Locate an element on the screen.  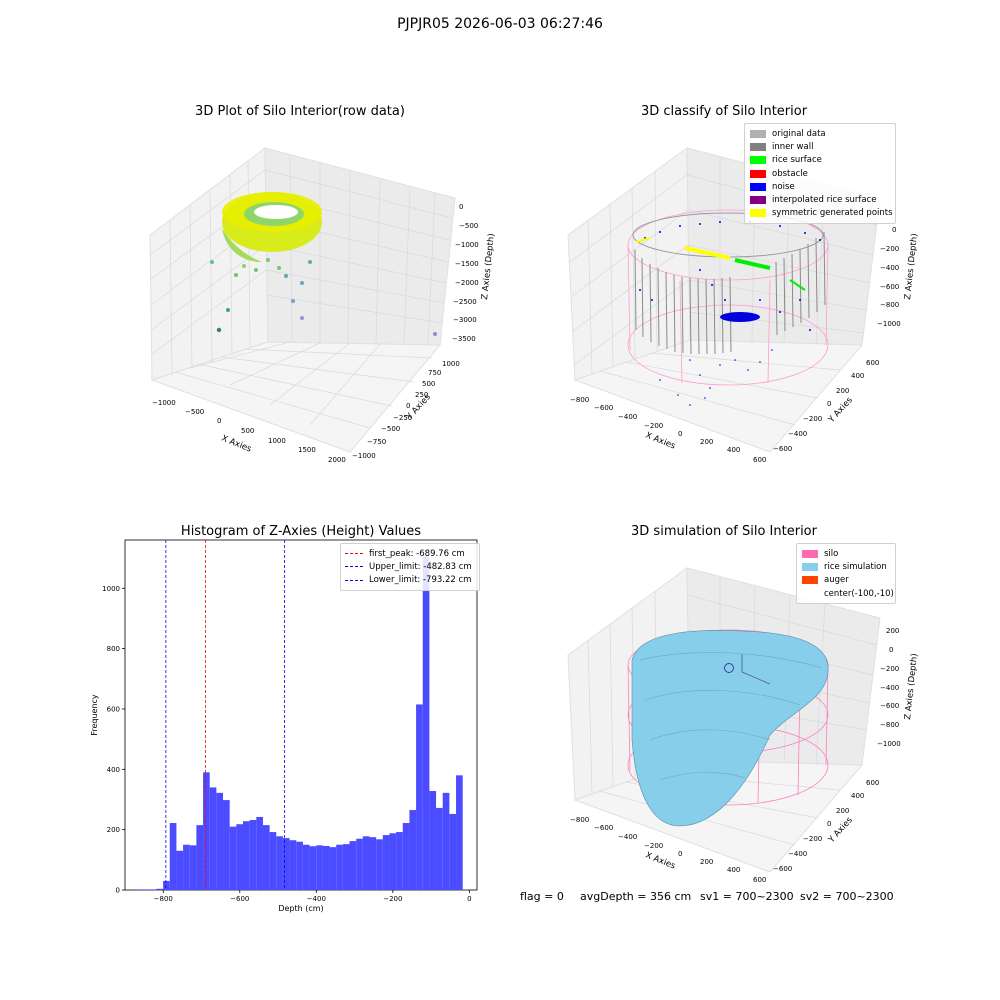
panel1-ztick: −2500 is located at coordinates (465, 302).